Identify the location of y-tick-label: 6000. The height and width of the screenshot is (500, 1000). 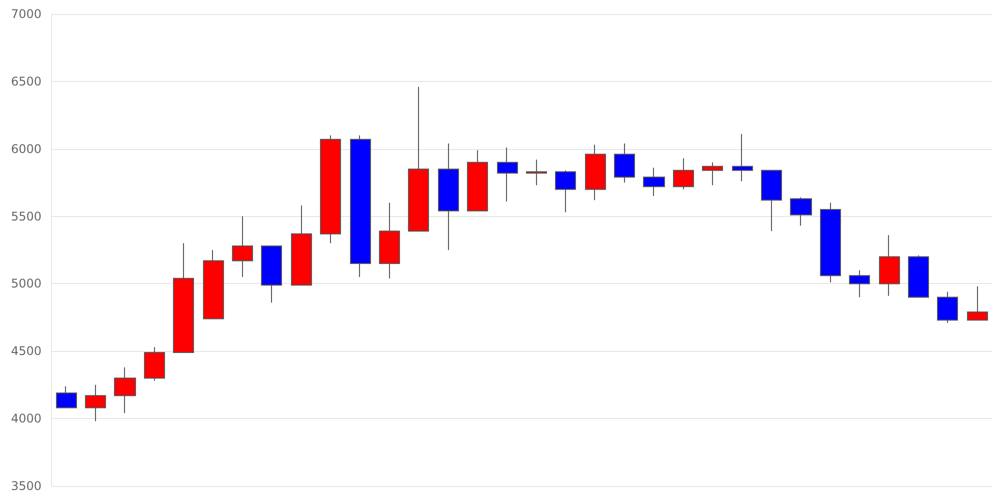
(26, 149).